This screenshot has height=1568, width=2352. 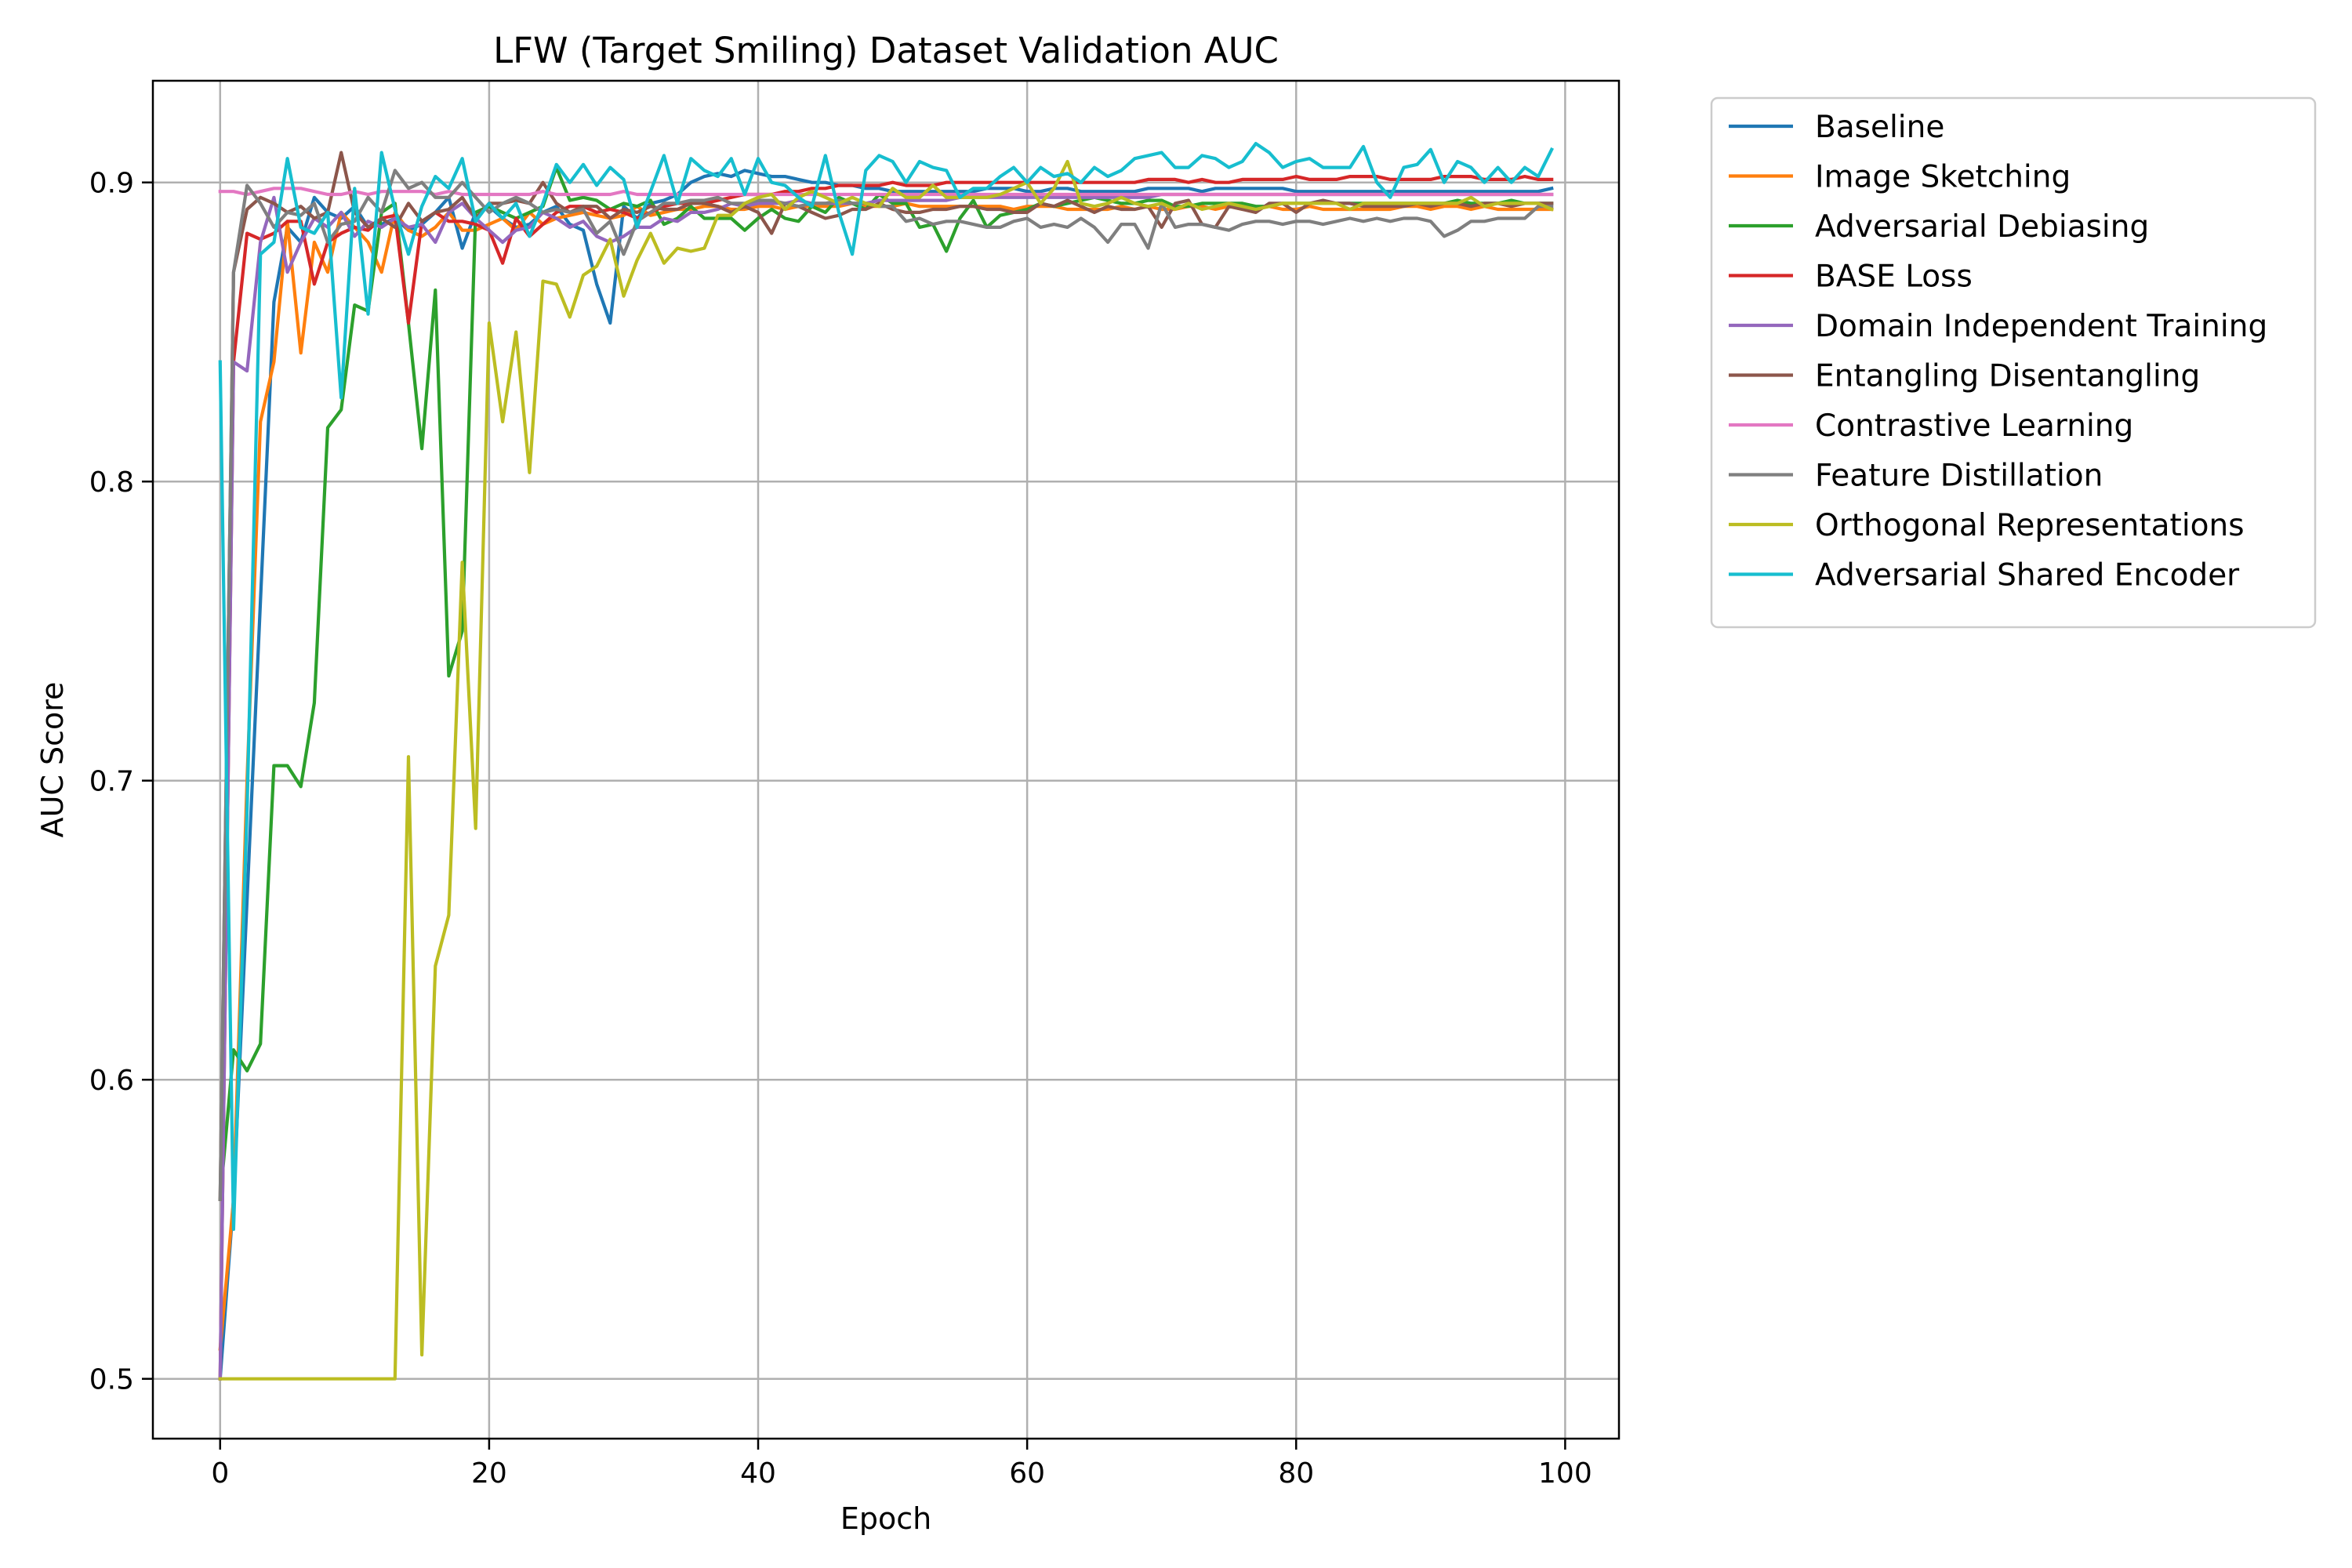 I want to click on legend-label: Domain Independent Training, so click(x=2041, y=326).